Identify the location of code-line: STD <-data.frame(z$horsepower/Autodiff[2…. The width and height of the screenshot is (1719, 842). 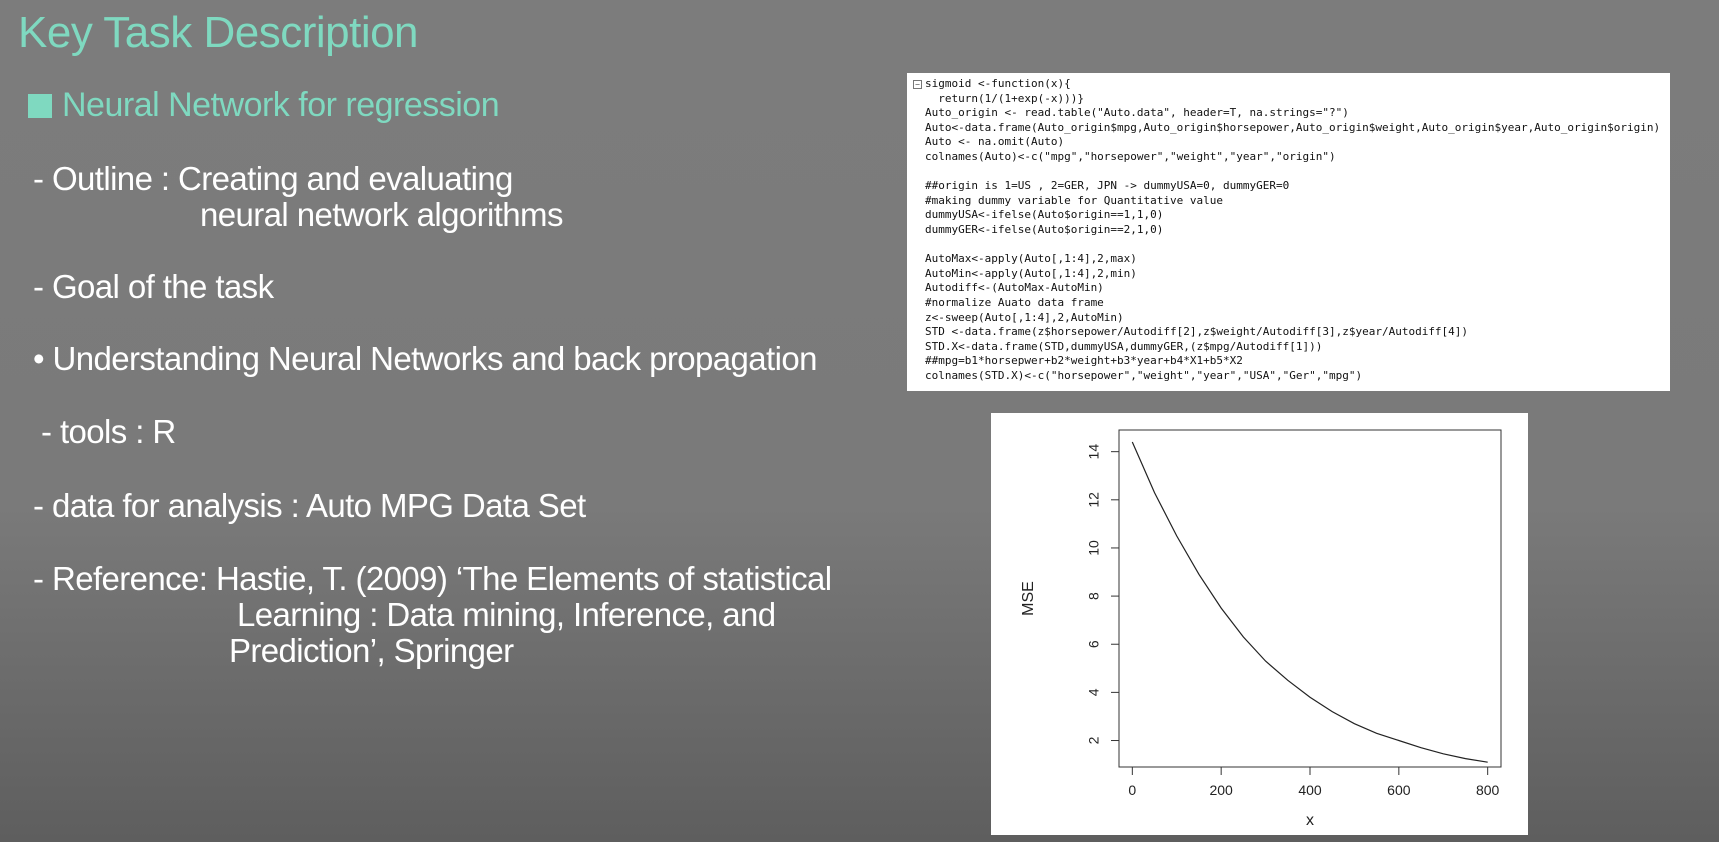
(1197, 332).